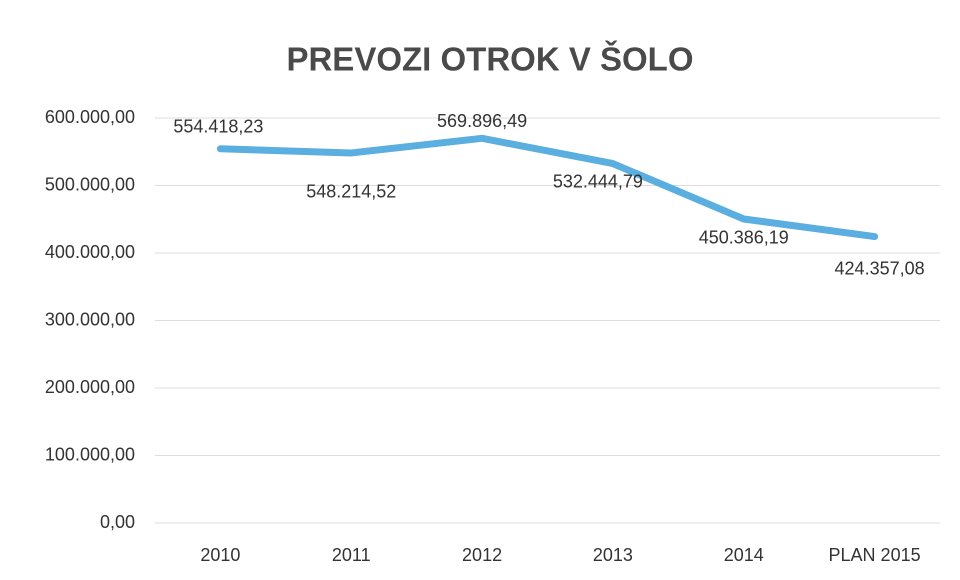 Image resolution: width=960 pixels, height=580 pixels. Describe the element at coordinates (90, 252) in the screenshot. I see `y-tick-label: 400.000,00` at that location.